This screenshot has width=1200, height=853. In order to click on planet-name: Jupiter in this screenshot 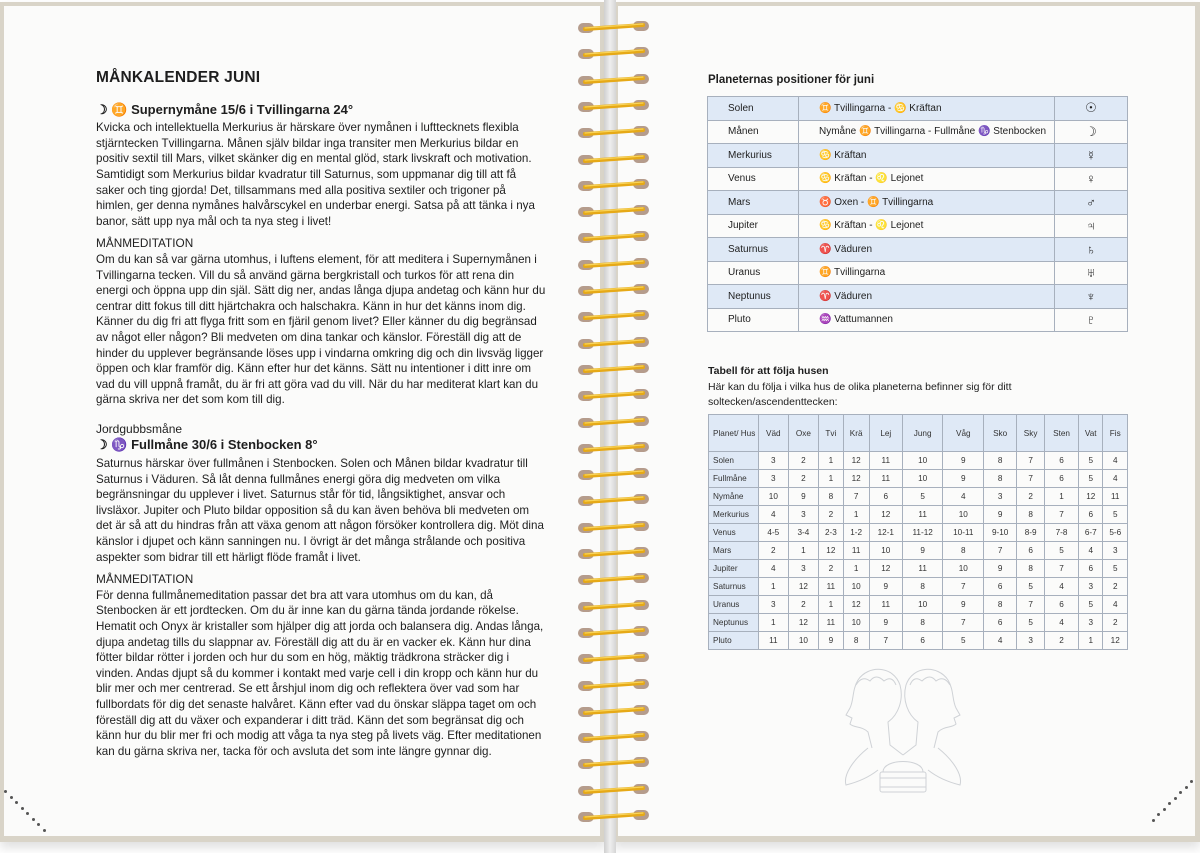, I will do `click(753, 225)`.